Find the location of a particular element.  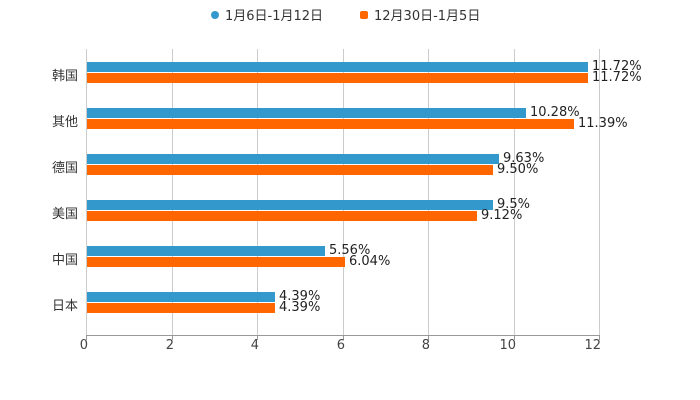

bar-value-label: 9.5% is located at coordinates (514, 204).